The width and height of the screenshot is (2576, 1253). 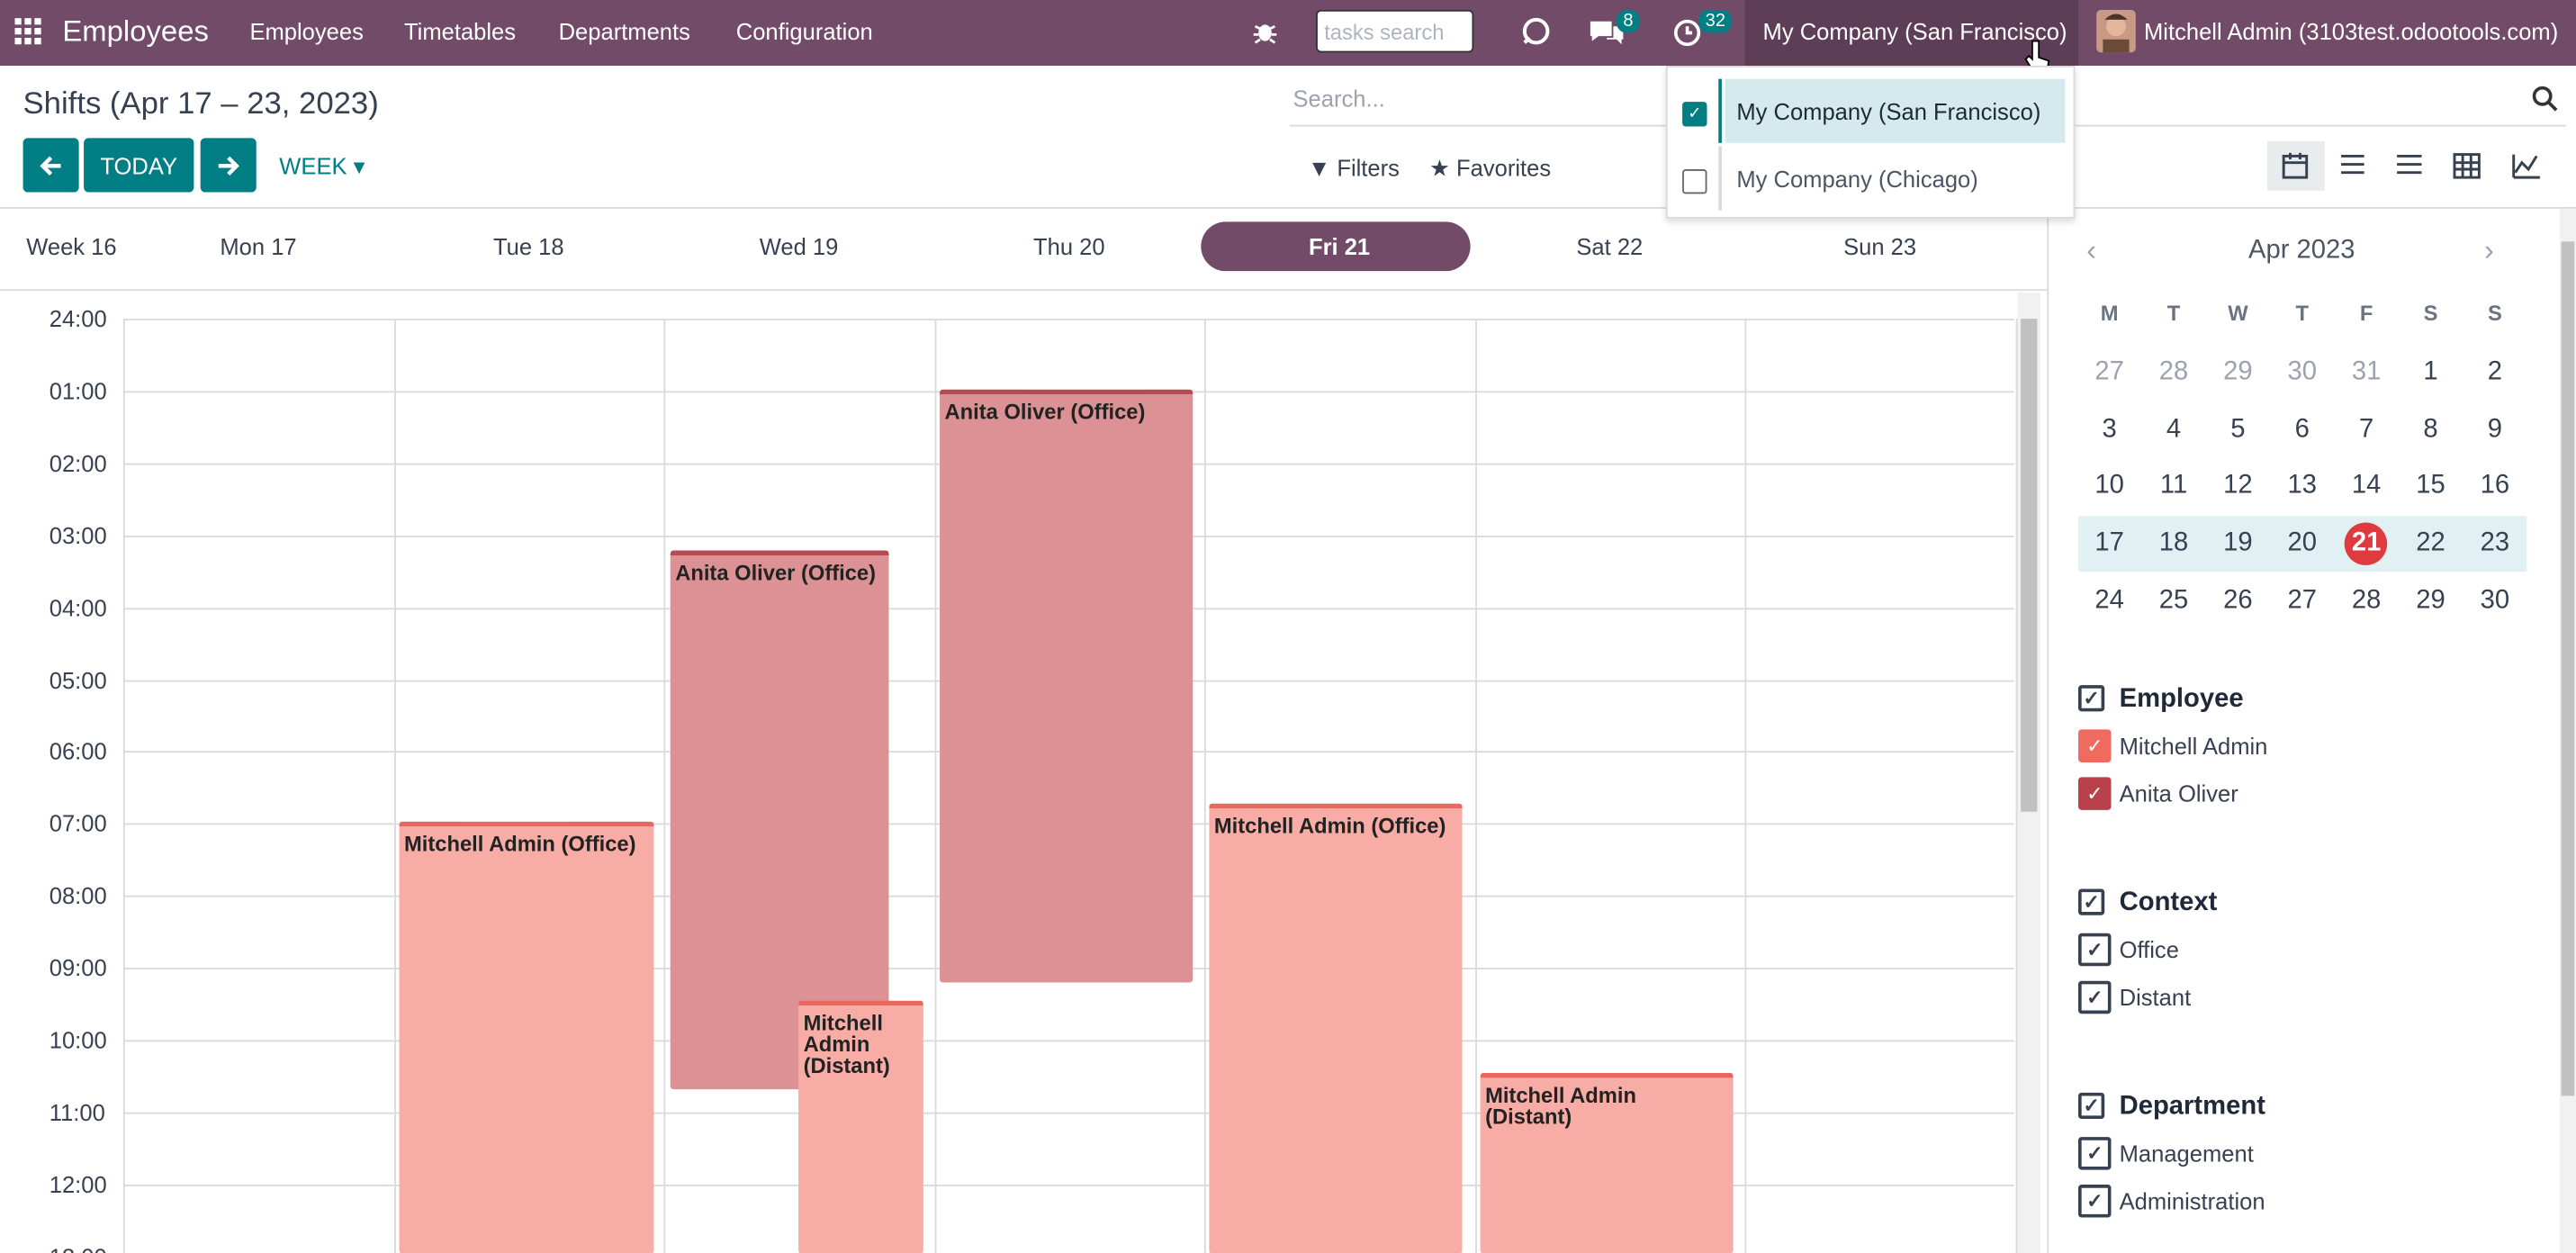 What do you see at coordinates (1880, 246) in the screenshot?
I see `day-header: Sun 23` at bounding box center [1880, 246].